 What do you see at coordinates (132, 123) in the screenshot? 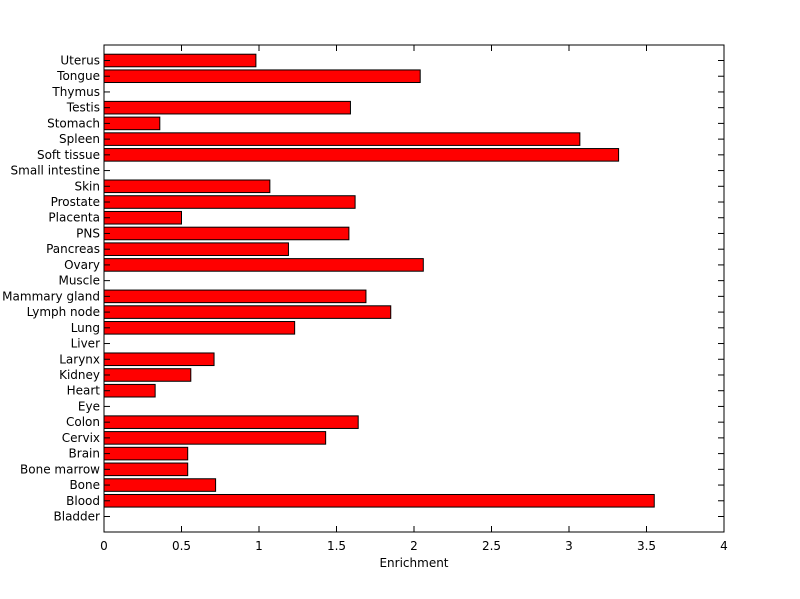
I see `bar-stomach` at bounding box center [132, 123].